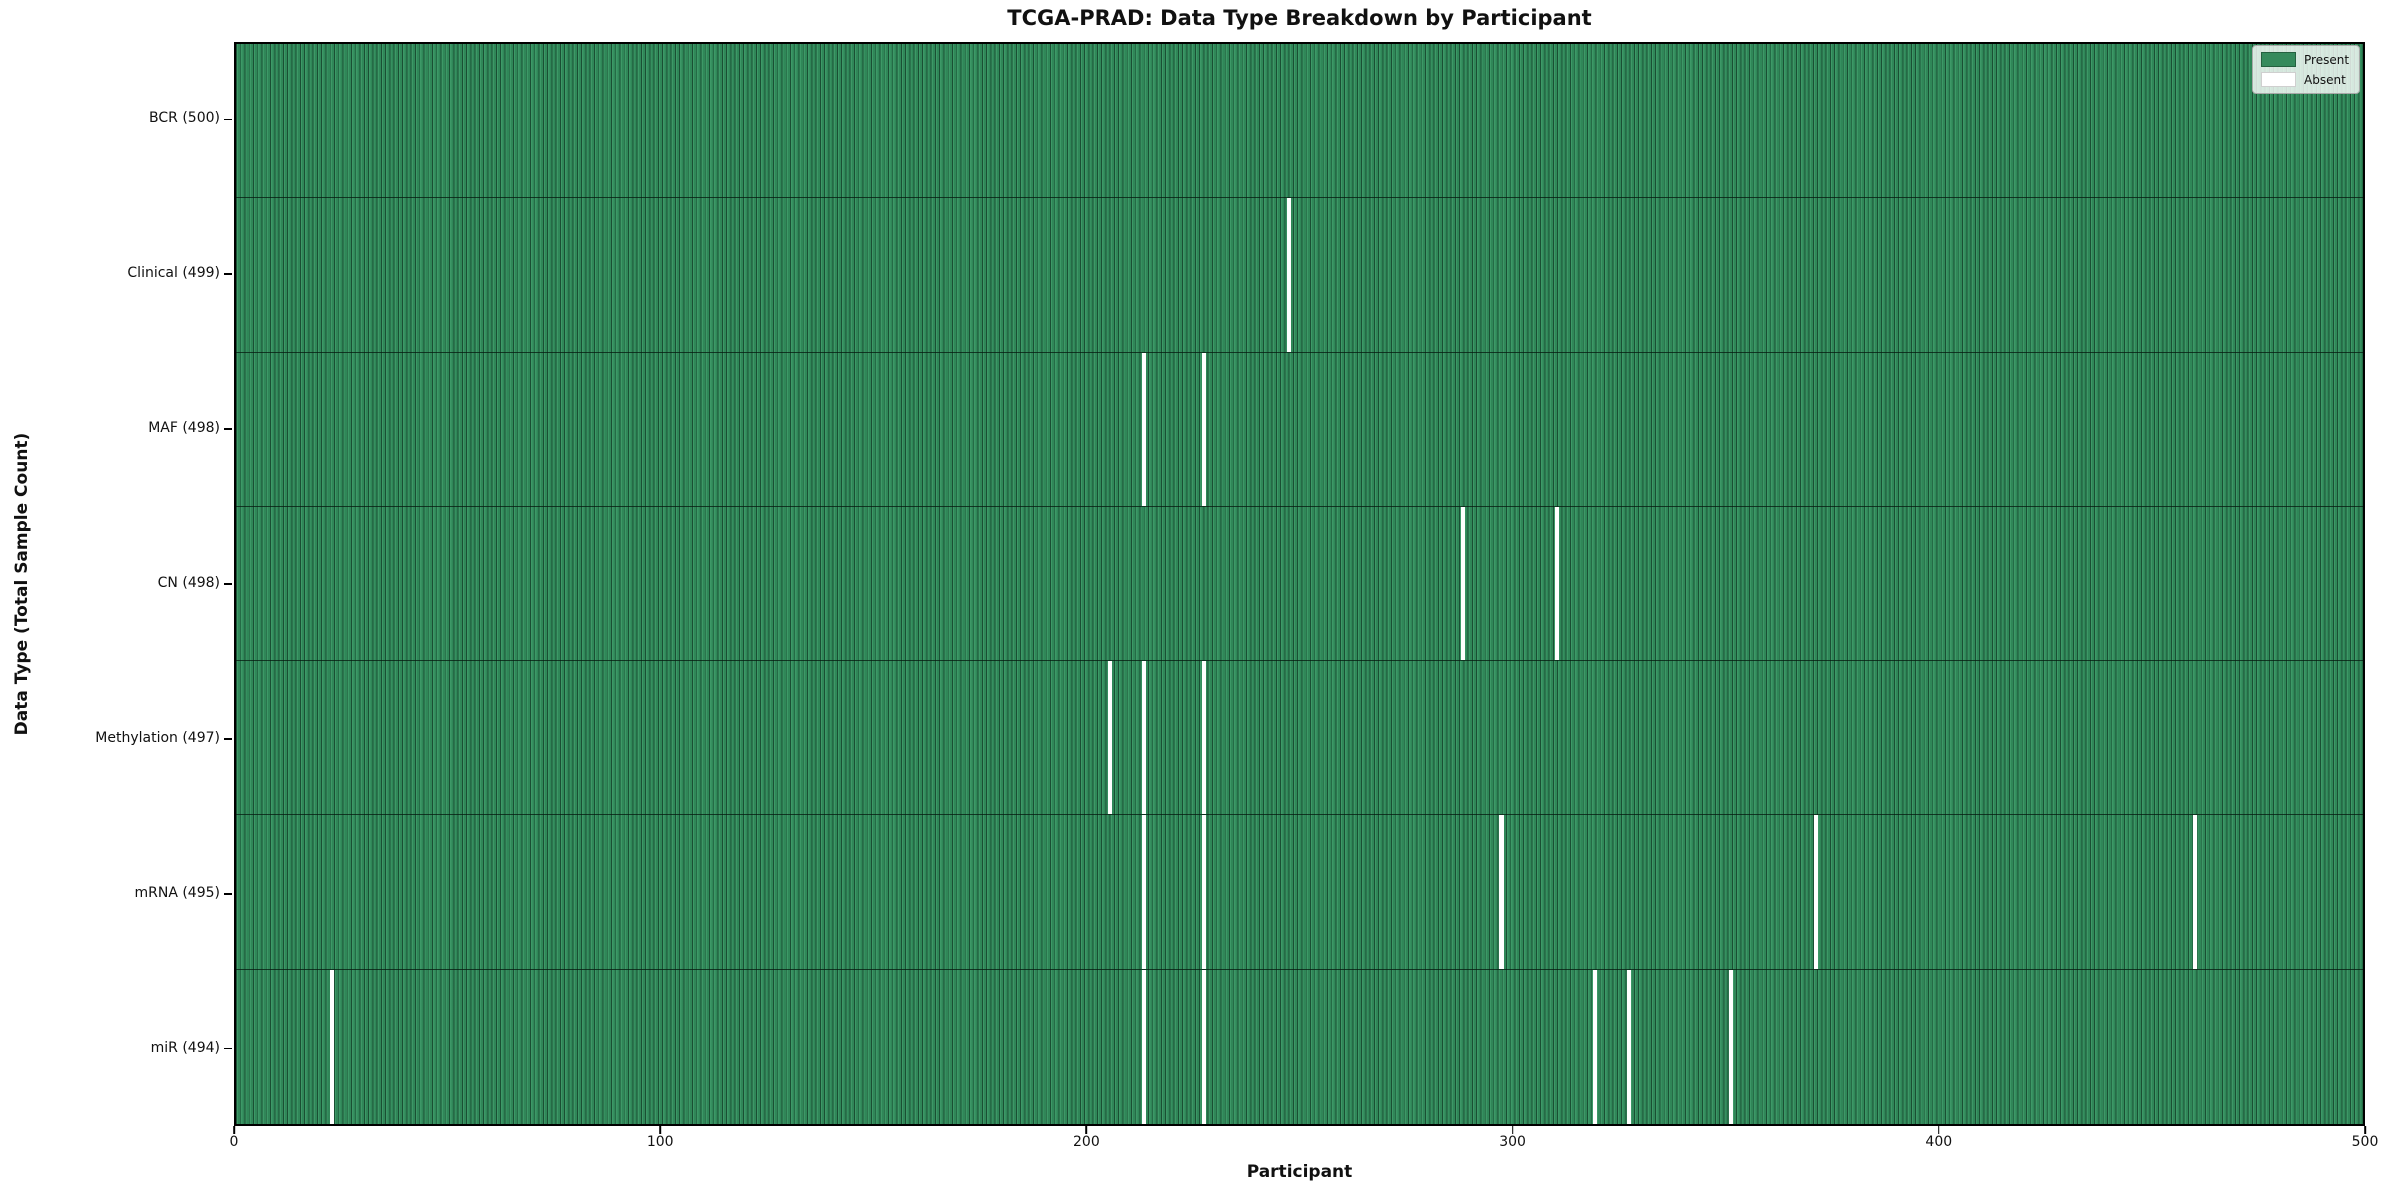  What do you see at coordinates (185, 1047) in the screenshot?
I see `y-tick-label-mir: miR (494)` at bounding box center [185, 1047].